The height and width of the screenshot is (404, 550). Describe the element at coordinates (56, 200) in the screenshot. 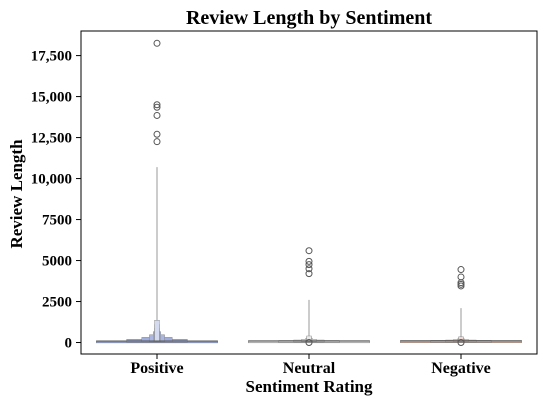

I see `y-axis: 0 2500 5000 7500 10,000 12,500 15,000 17,500` at that location.